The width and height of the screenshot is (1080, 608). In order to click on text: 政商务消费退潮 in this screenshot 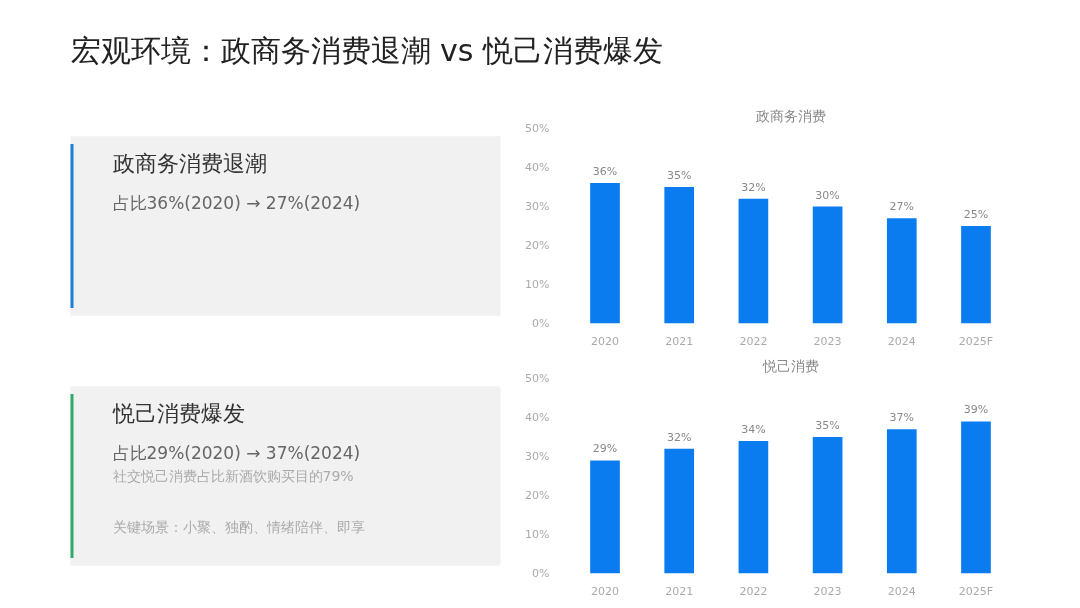, I will do `click(189, 164)`.